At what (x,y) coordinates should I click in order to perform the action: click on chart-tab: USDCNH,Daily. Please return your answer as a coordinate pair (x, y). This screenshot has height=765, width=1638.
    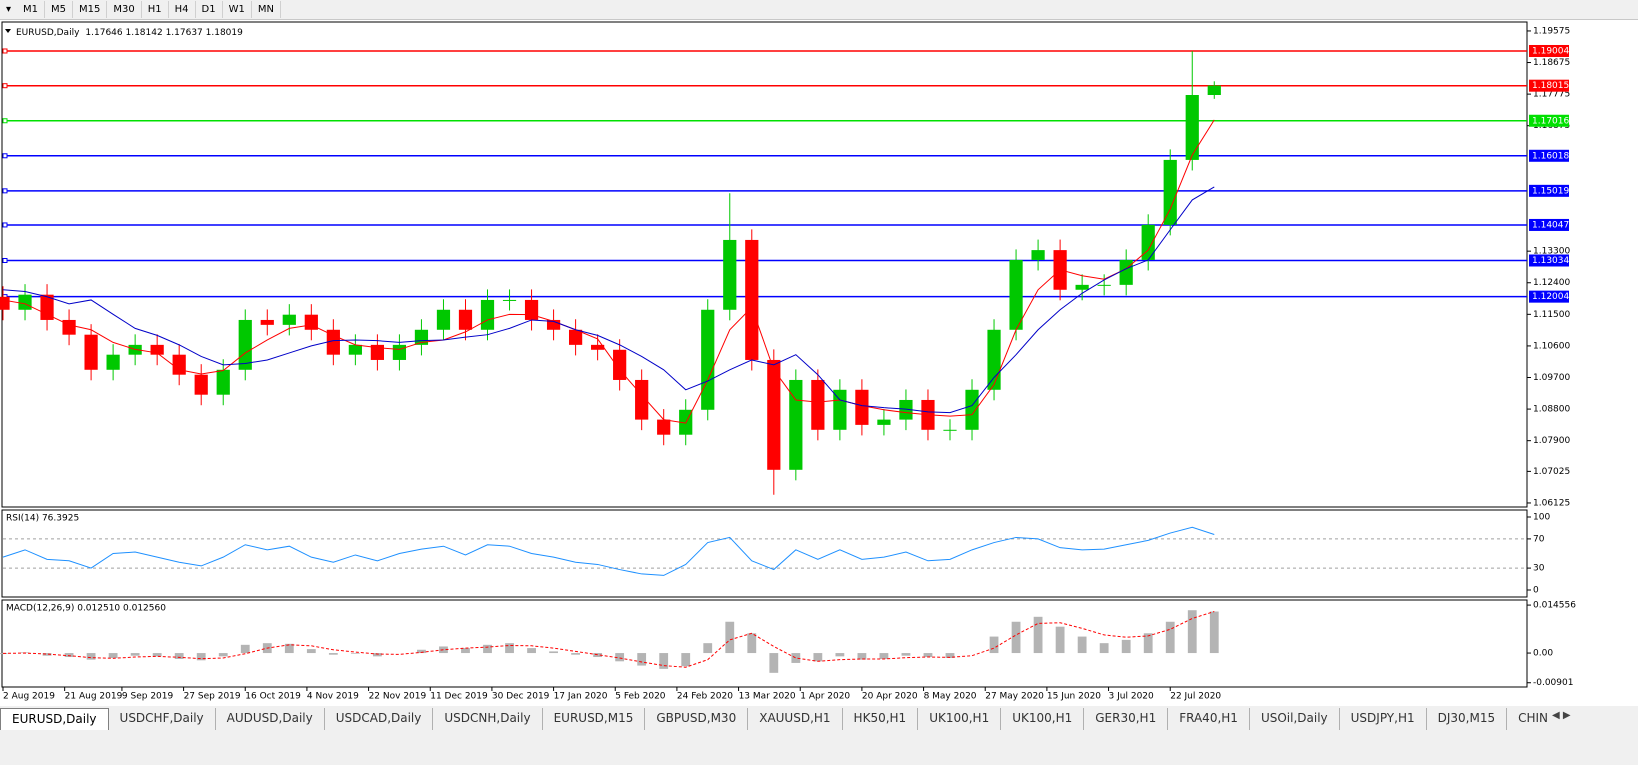
    Looking at the image, I should click on (488, 719).